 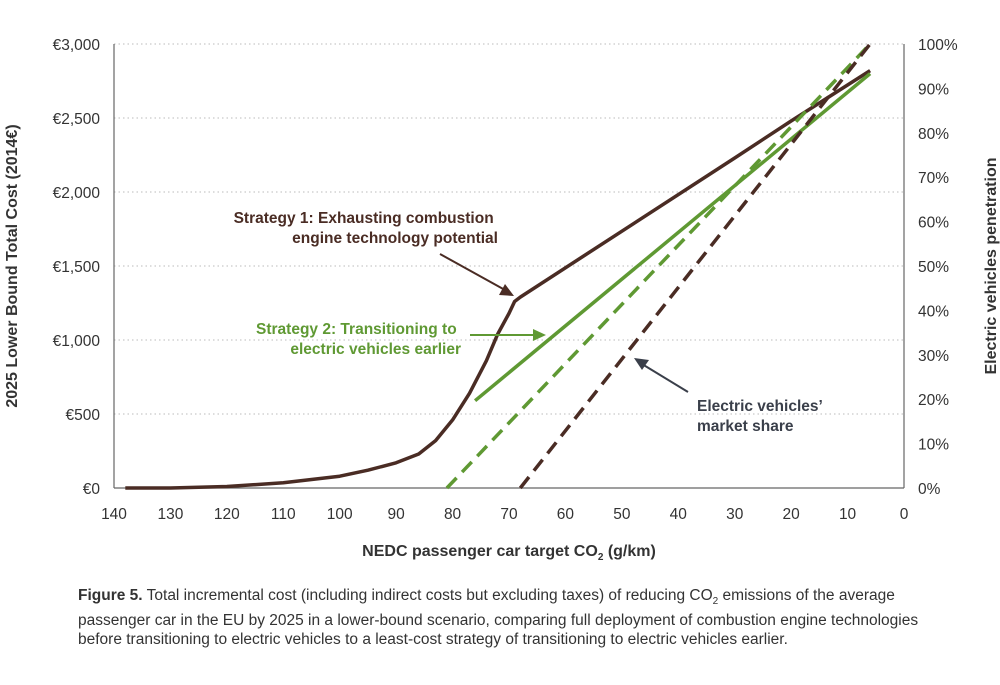 I want to click on x-tick-label: 140, so click(x=114, y=514).